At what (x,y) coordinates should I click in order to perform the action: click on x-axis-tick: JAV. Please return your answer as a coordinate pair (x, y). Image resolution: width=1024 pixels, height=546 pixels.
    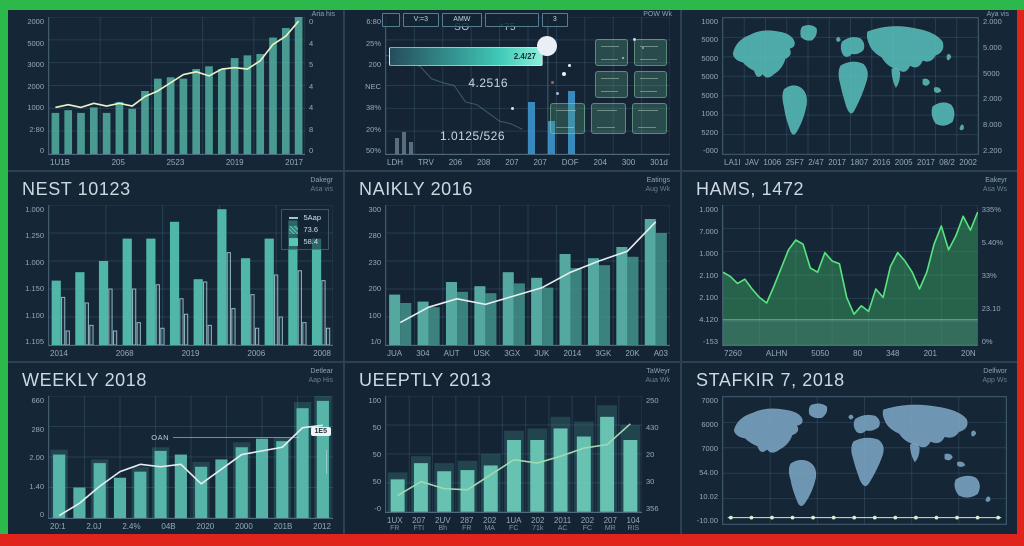
    Looking at the image, I should click on (751, 162).